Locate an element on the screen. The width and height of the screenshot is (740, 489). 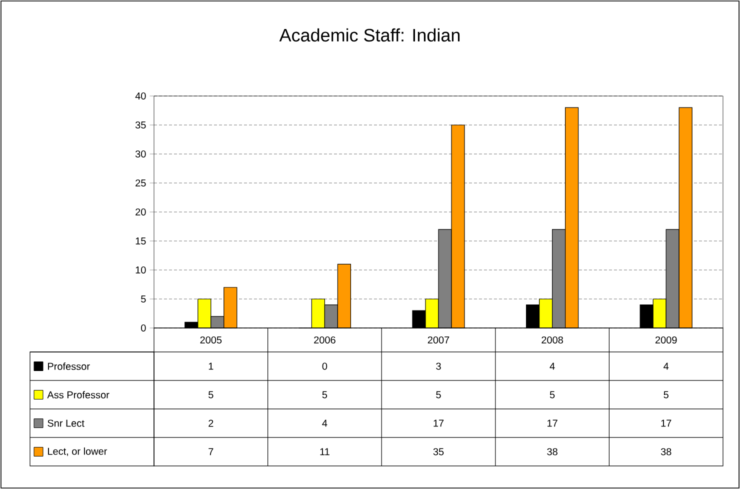
data-label: 3 is located at coordinates (438, 366).